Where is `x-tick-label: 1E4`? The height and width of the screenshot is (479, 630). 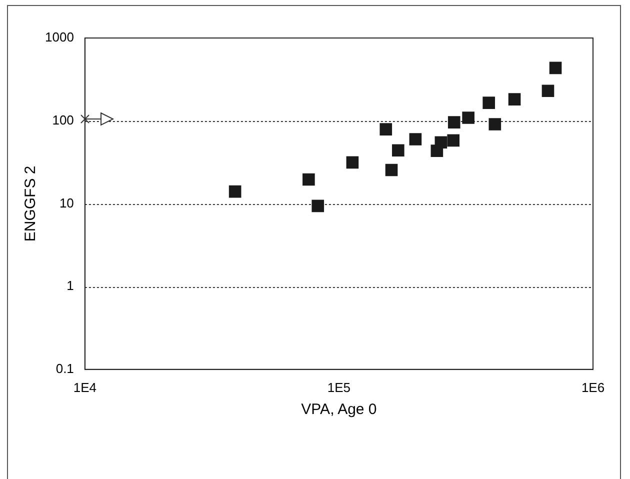 x-tick-label: 1E4 is located at coordinates (84, 387).